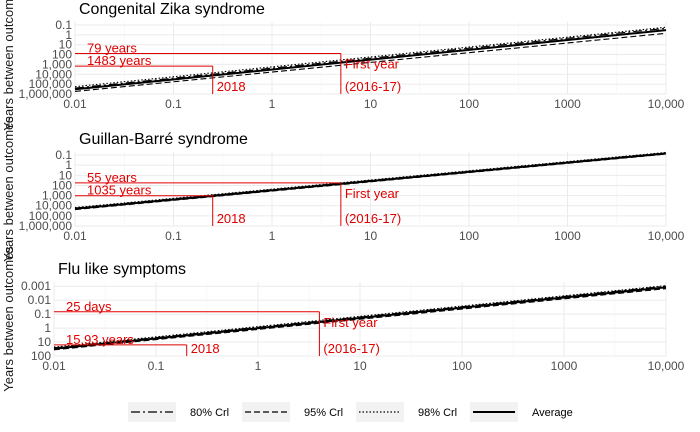  What do you see at coordinates (209, 413) in the screenshot?
I see `legend-label: 80% Crl` at bounding box center [209, 413].